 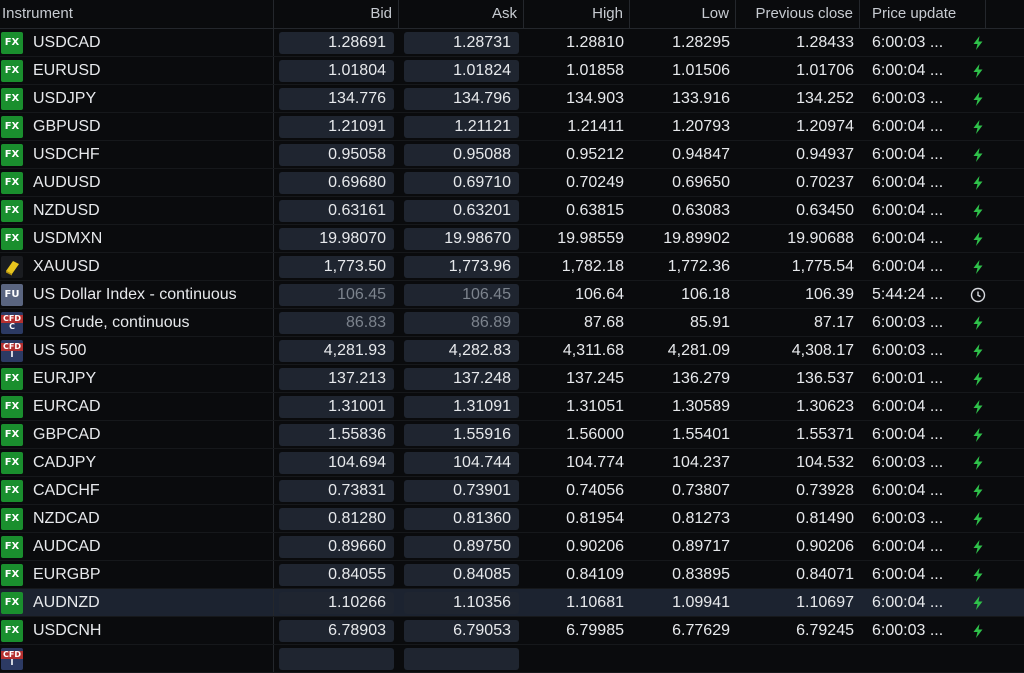 What do you see at coordinates (461, 518) in the screenshot?
I see `ask-price: 0.81360` at bounding box center [461, 518].